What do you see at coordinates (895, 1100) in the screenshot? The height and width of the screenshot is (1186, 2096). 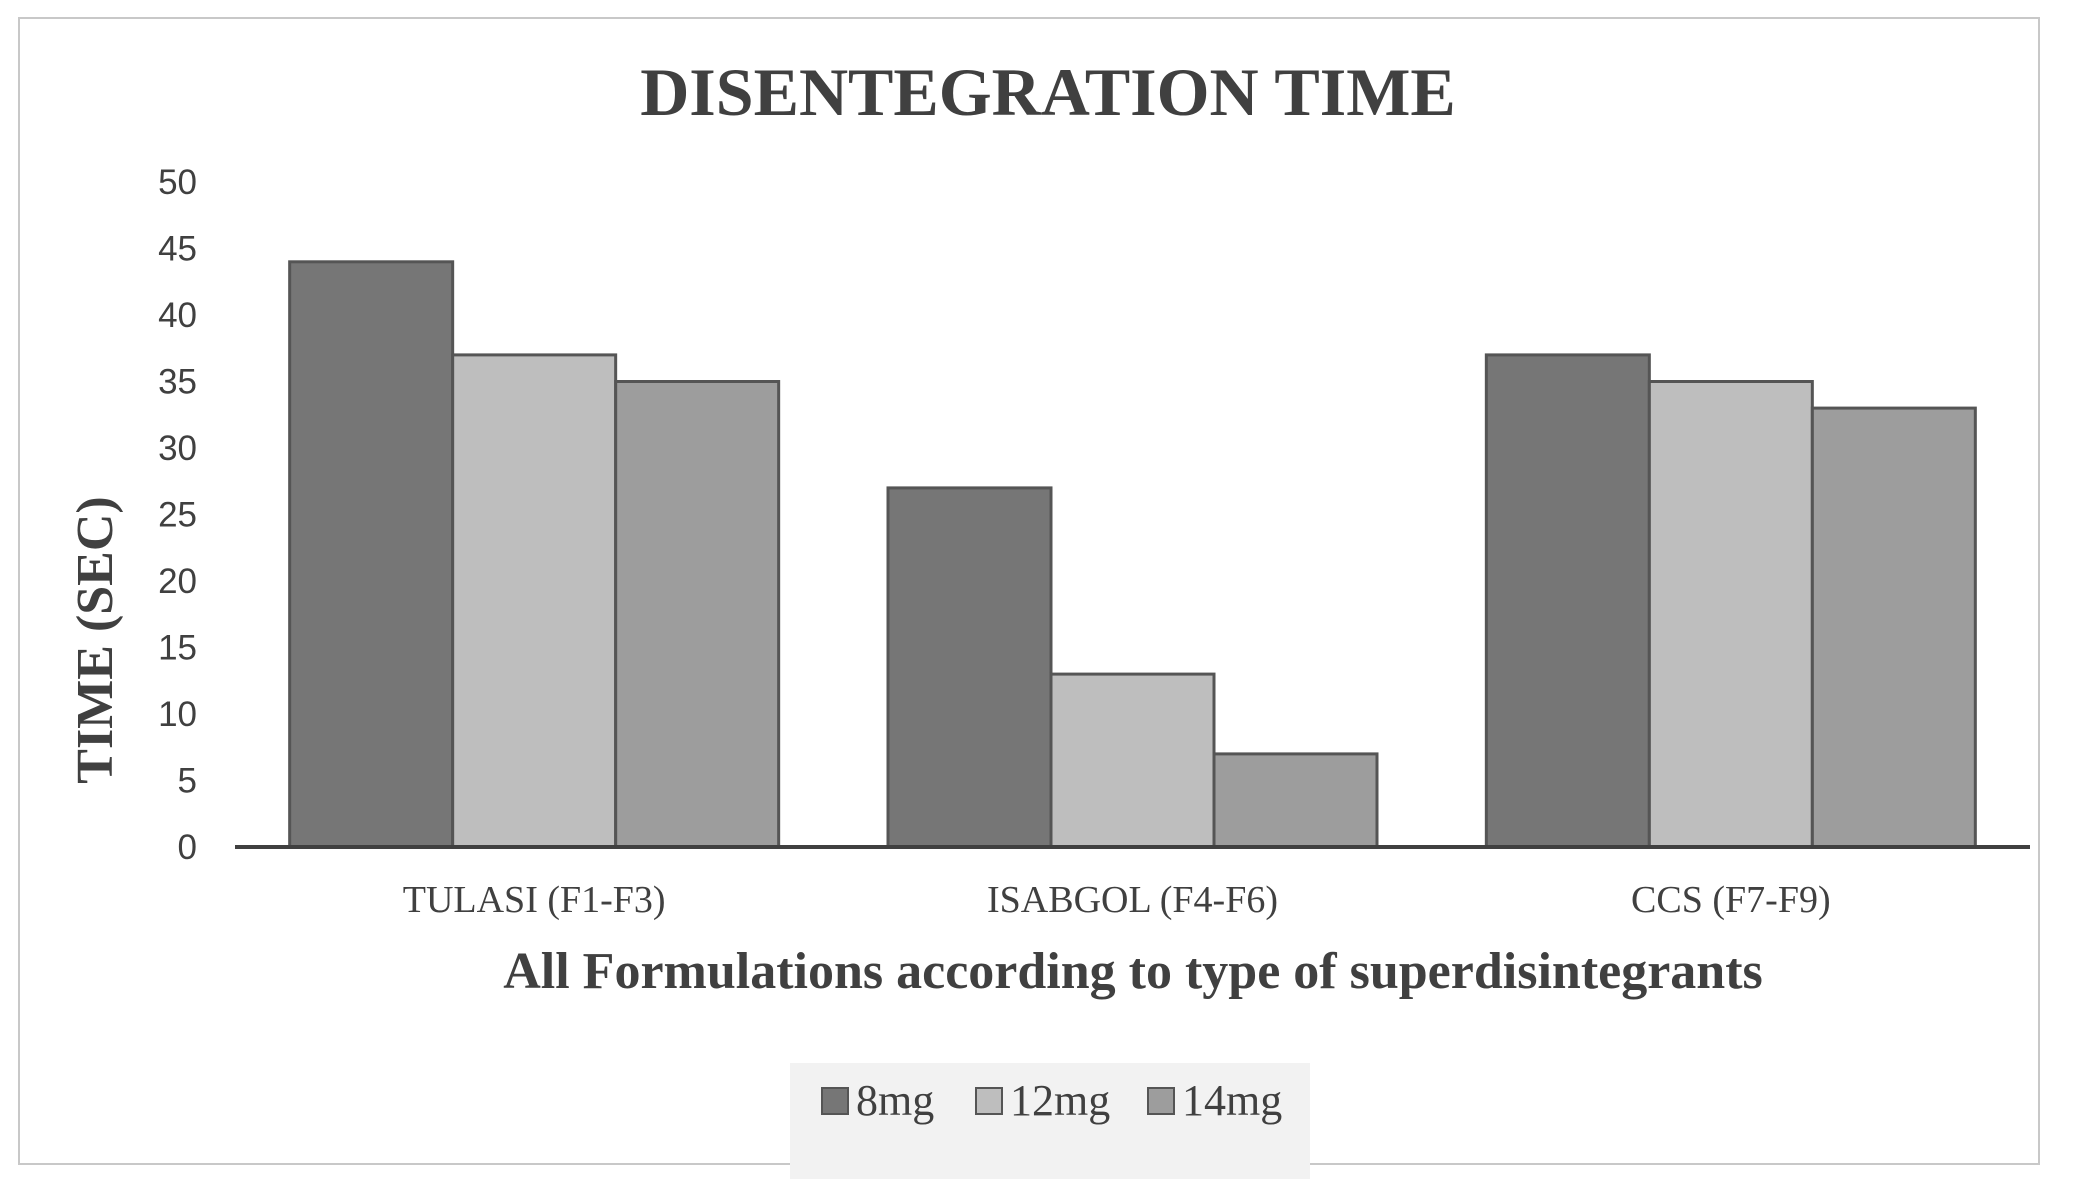 I see `legend-label: 8mg` at bounding box center [895, 1100].